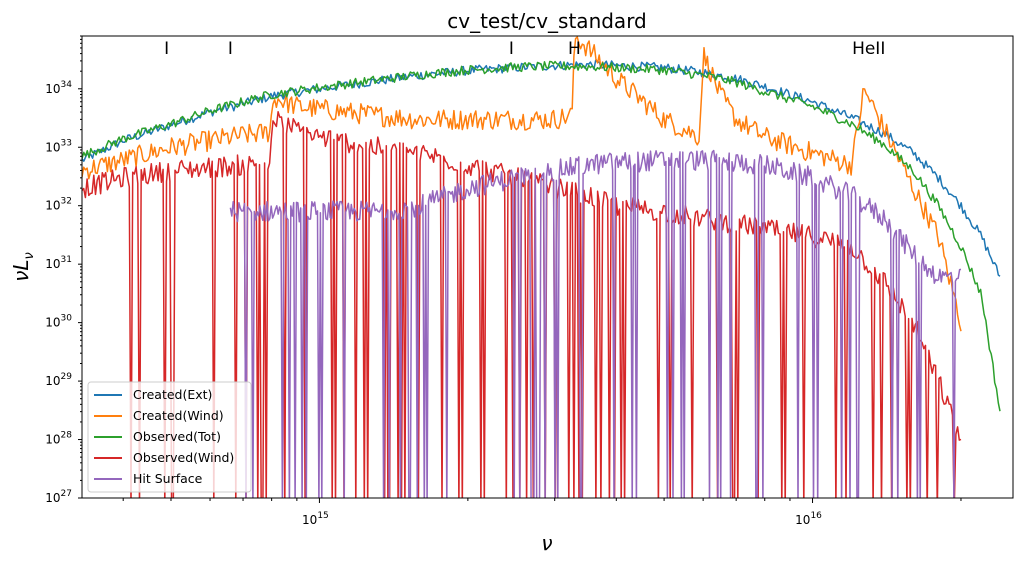  I want to click on y-tick-label: 1028, so click(58, 439).